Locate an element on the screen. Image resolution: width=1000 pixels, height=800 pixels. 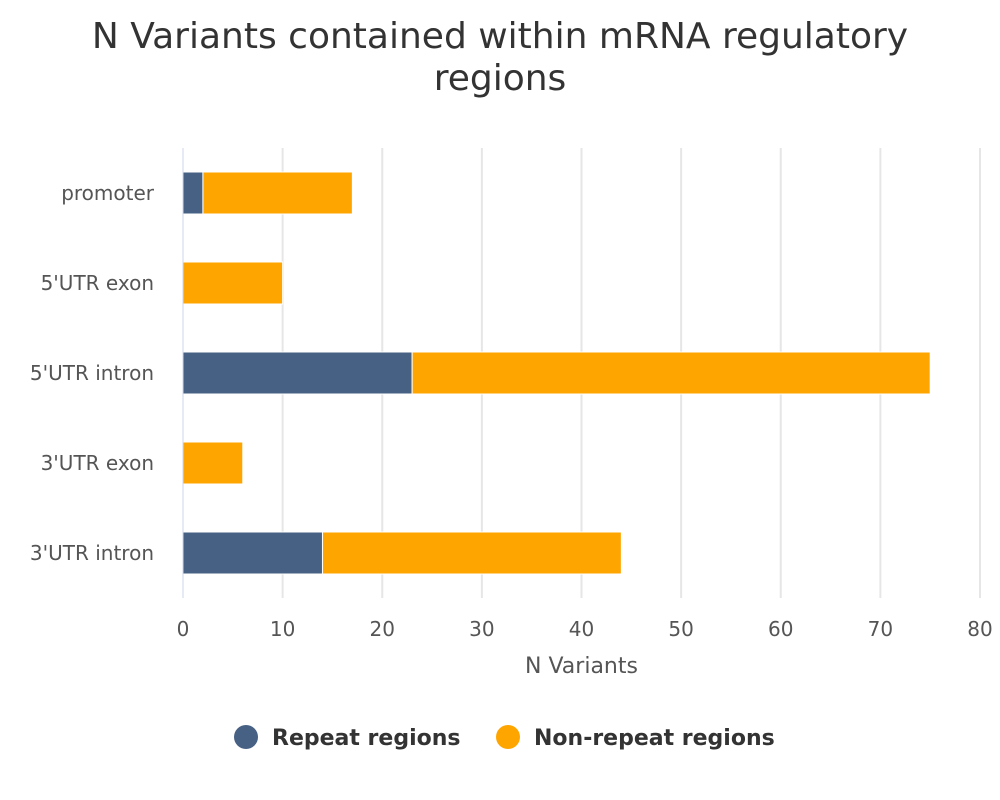
x-axis-title: N Variants is located at coordinates (581, 666).